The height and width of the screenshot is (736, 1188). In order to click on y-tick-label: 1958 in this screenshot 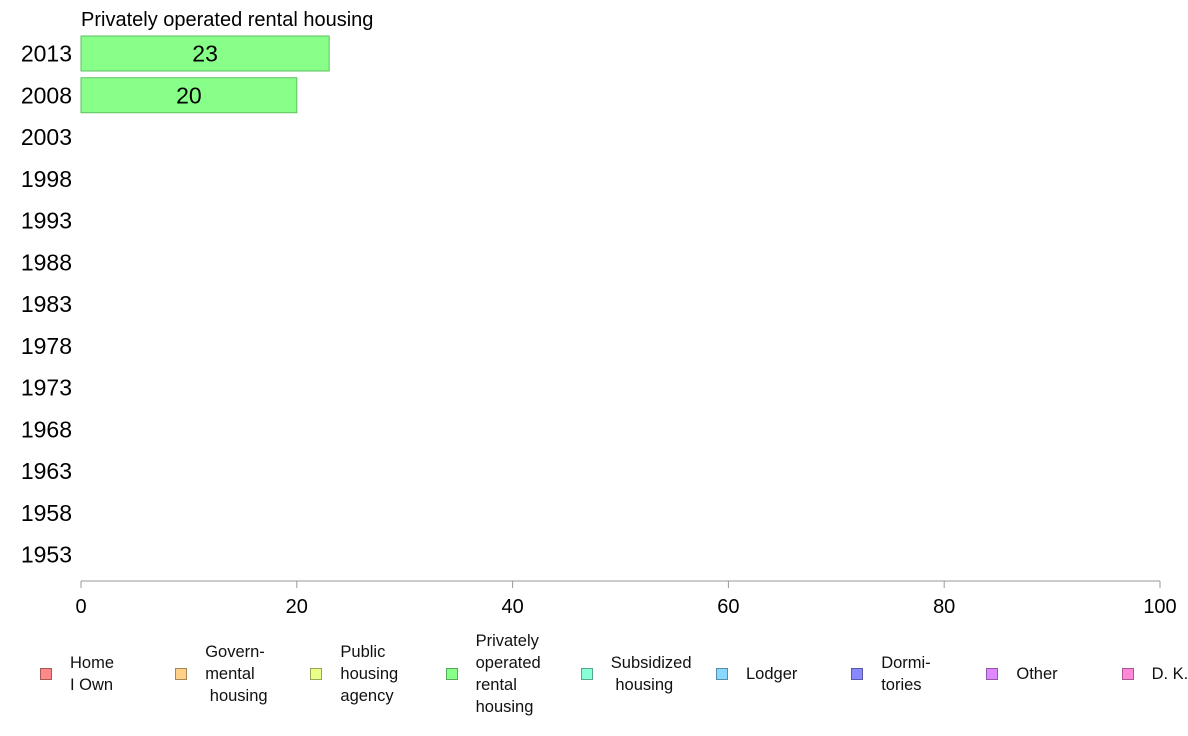, I will do `click(46, 513)`.